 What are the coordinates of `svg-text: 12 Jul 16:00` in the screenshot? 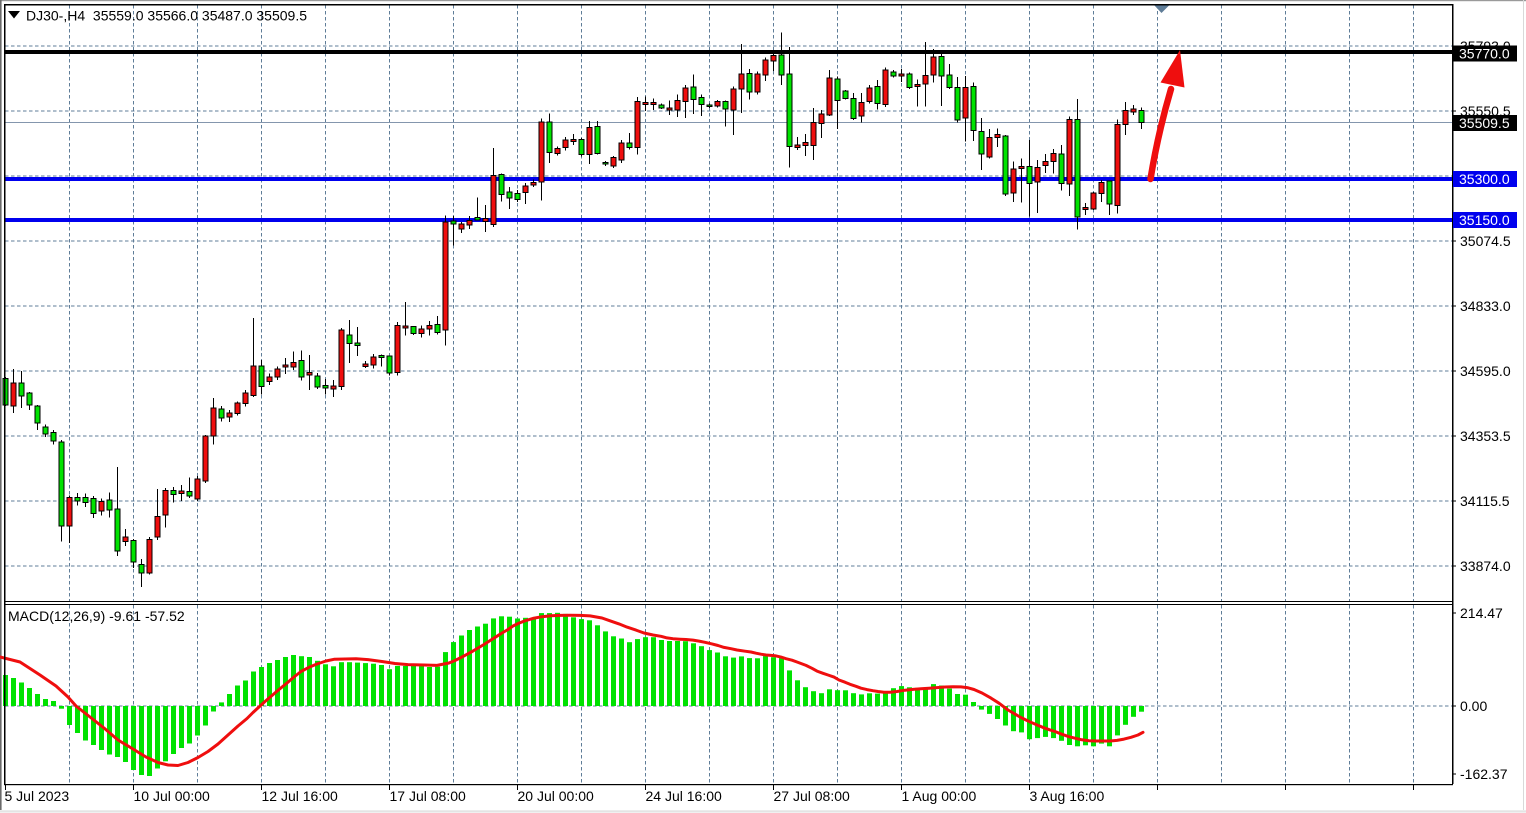 It's located at (300, 796).